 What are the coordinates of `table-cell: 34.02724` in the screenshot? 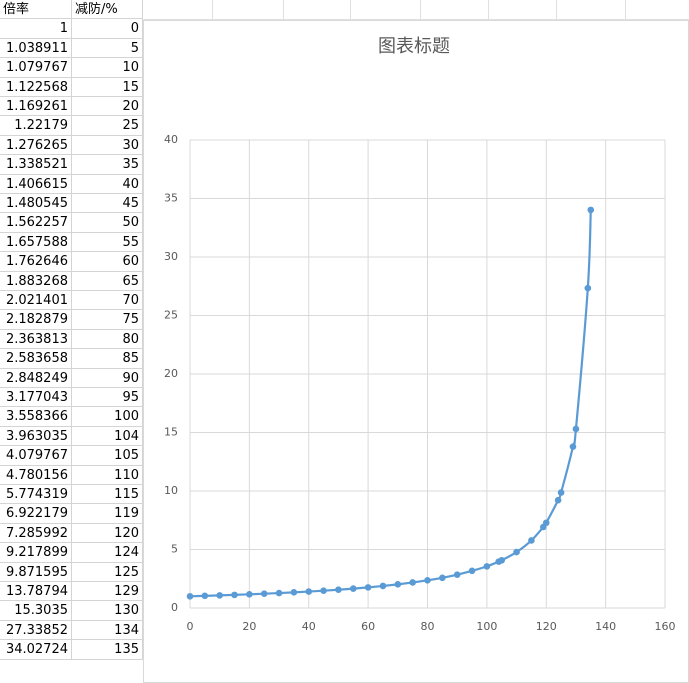 It's located at (36, 650).